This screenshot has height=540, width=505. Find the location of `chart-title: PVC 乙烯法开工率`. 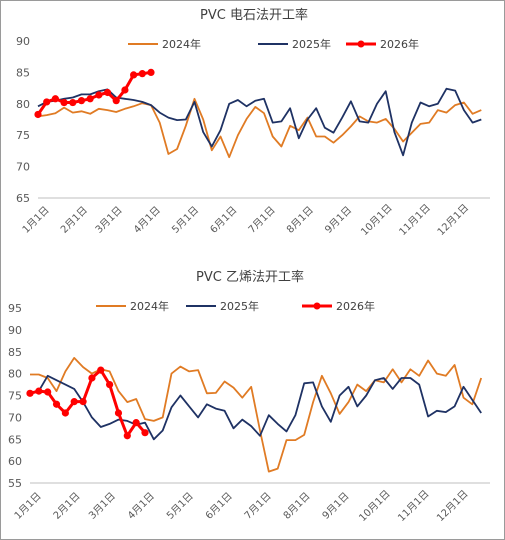

chart-title: PVC 乙烯法开工率 is located at coordinates (250, 277).